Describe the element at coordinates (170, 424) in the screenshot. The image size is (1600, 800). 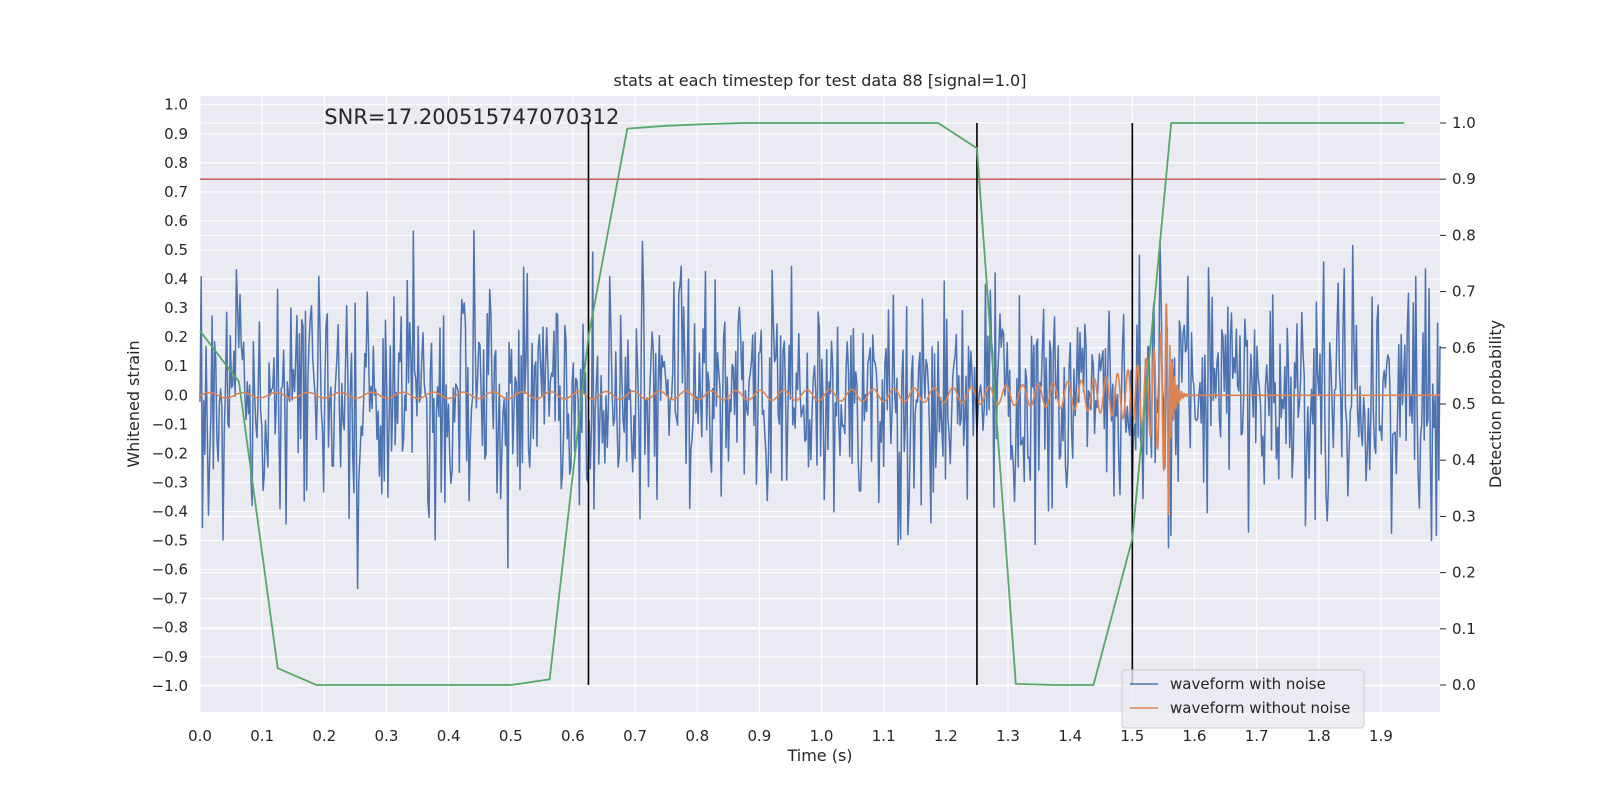
I see `y-left-tick-label: −0.1` at that location.